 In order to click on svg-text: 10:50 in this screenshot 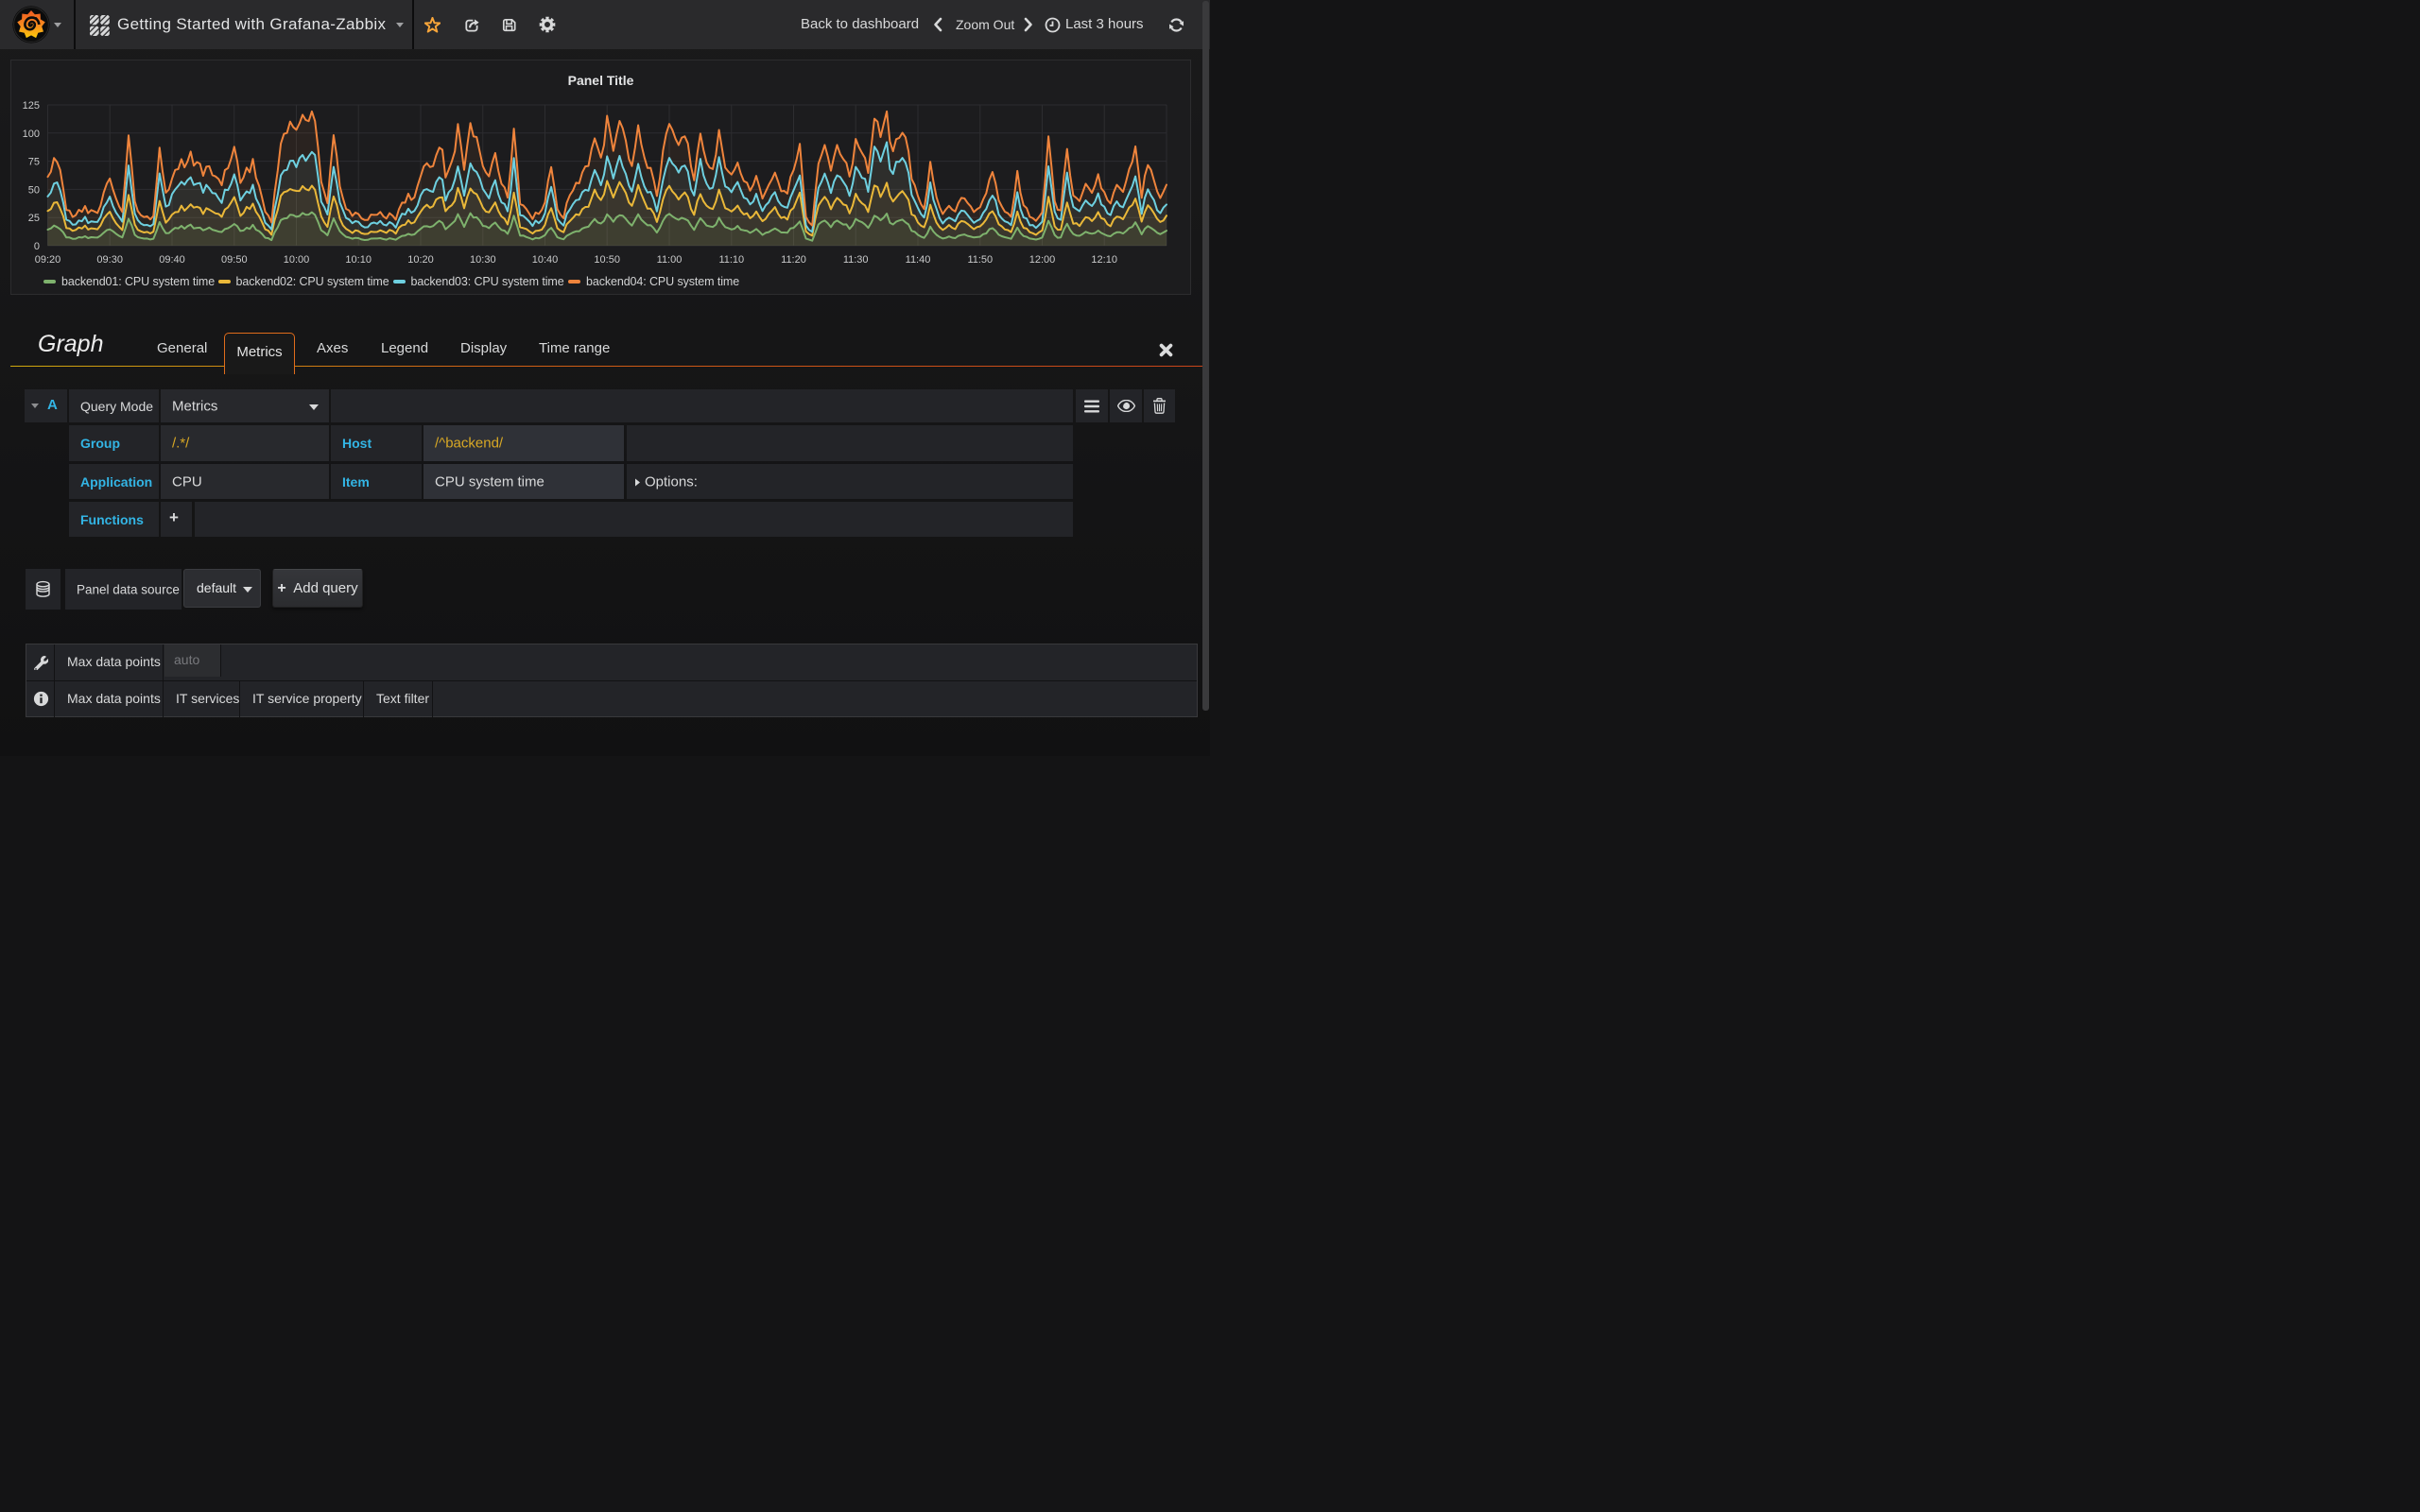, I will do `click(607, 260)`.